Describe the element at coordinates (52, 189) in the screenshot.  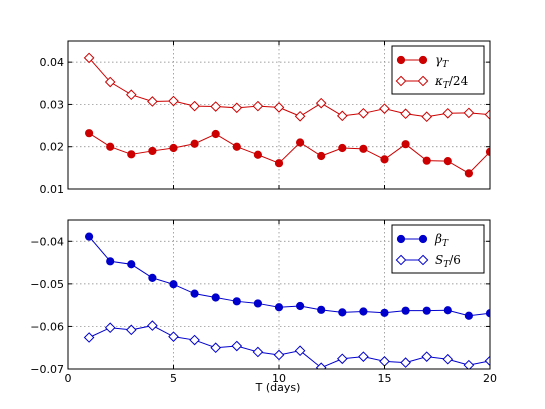
I see `y-tick-label: 0.01` at that location.